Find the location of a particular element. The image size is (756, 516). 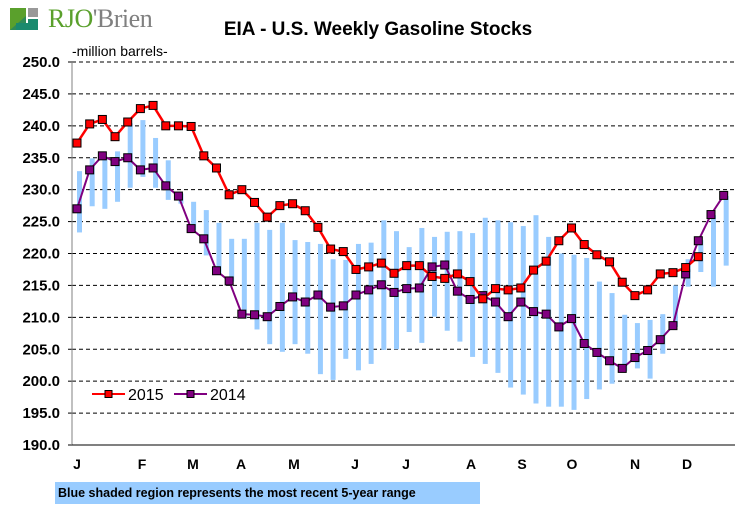

legend-label-2014: 2014 is located at coordinates (228, 395).